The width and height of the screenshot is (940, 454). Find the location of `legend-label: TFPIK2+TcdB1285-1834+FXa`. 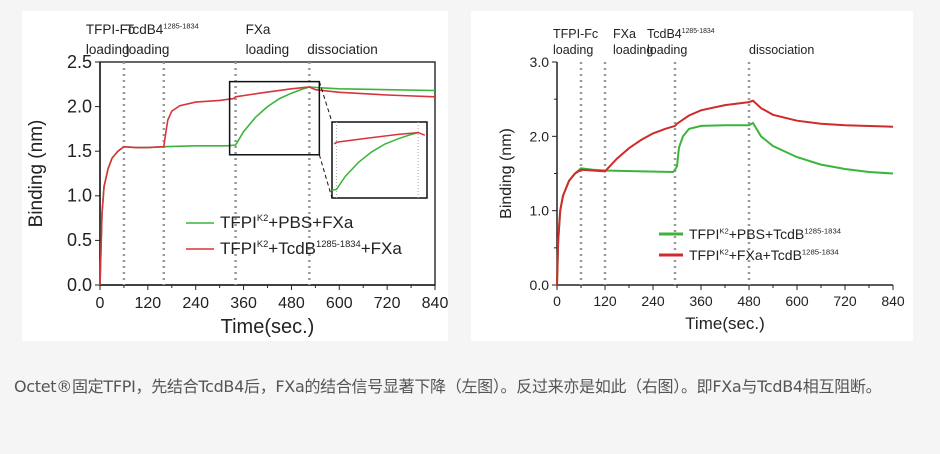

legend-label: TFPIK2+TcdB1285-1834+FXa is located at coordinates (311, 248).